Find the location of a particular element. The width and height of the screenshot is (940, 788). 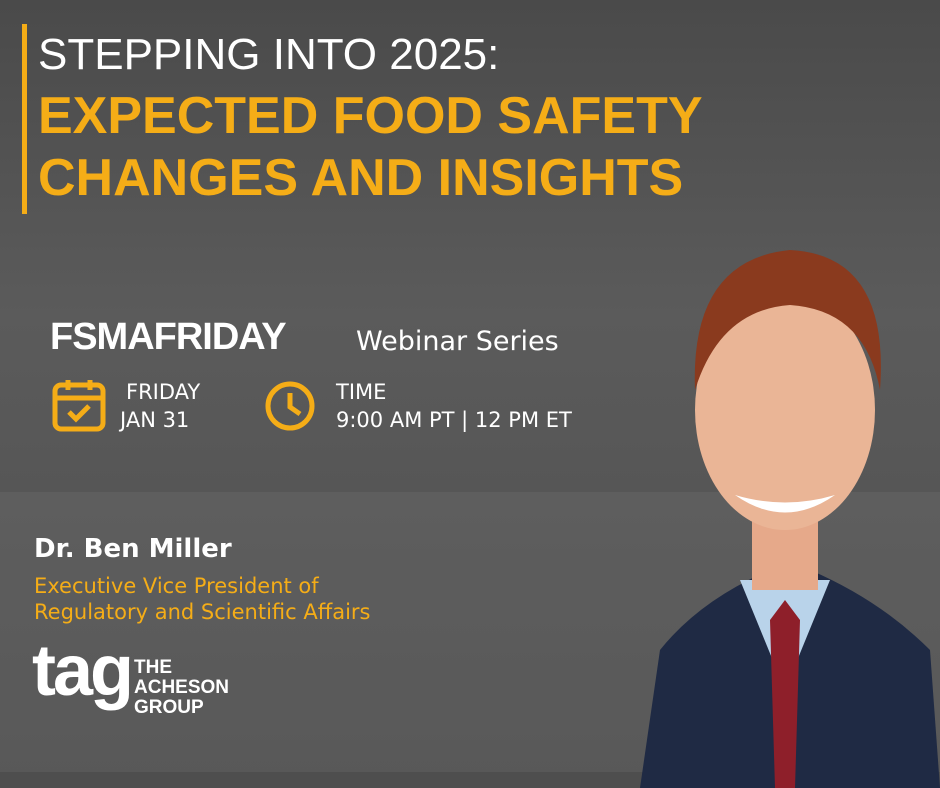

date-value: JAN 31 is located at coordinates (155, 420).